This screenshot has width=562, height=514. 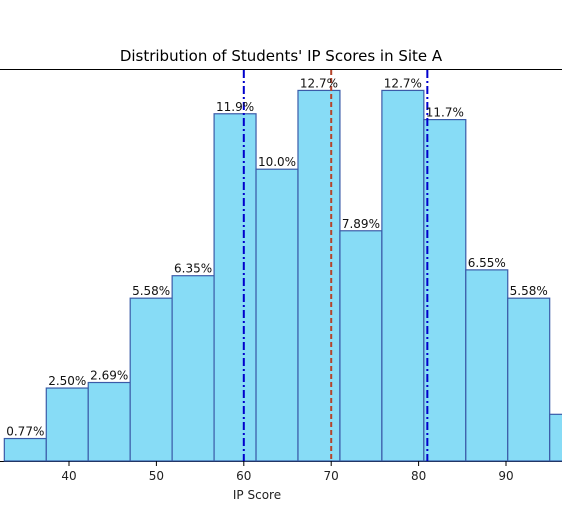 I want to click on bar-value-label: 2.50%, so click(x=67, y=381).